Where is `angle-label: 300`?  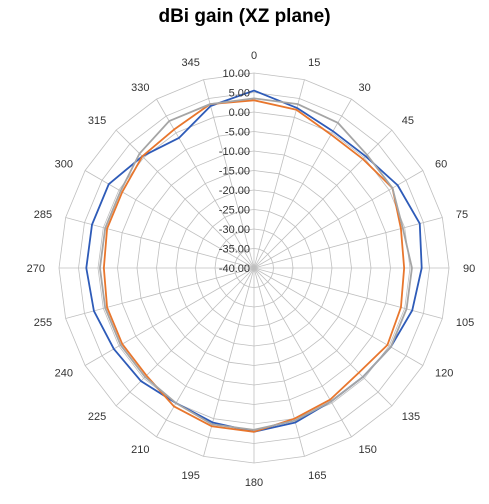 angle-label: 300 is located at coordinates (64, 165).